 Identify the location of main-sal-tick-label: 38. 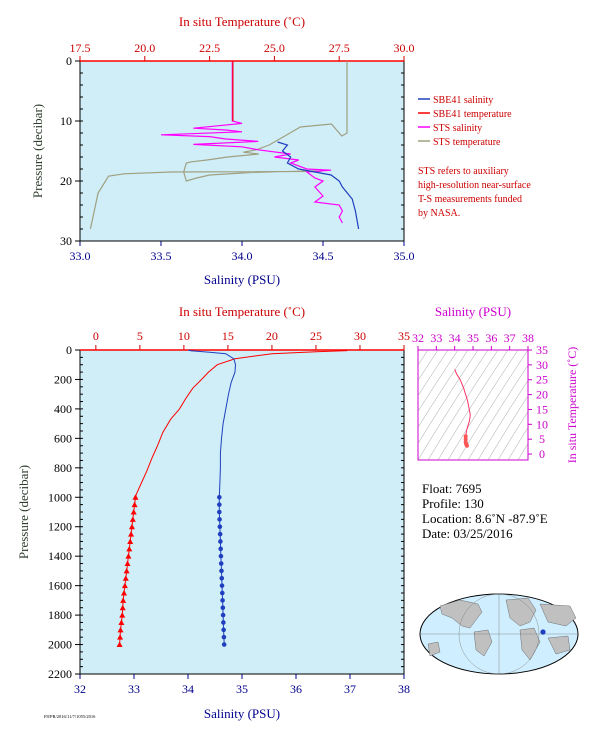
(404, 689).